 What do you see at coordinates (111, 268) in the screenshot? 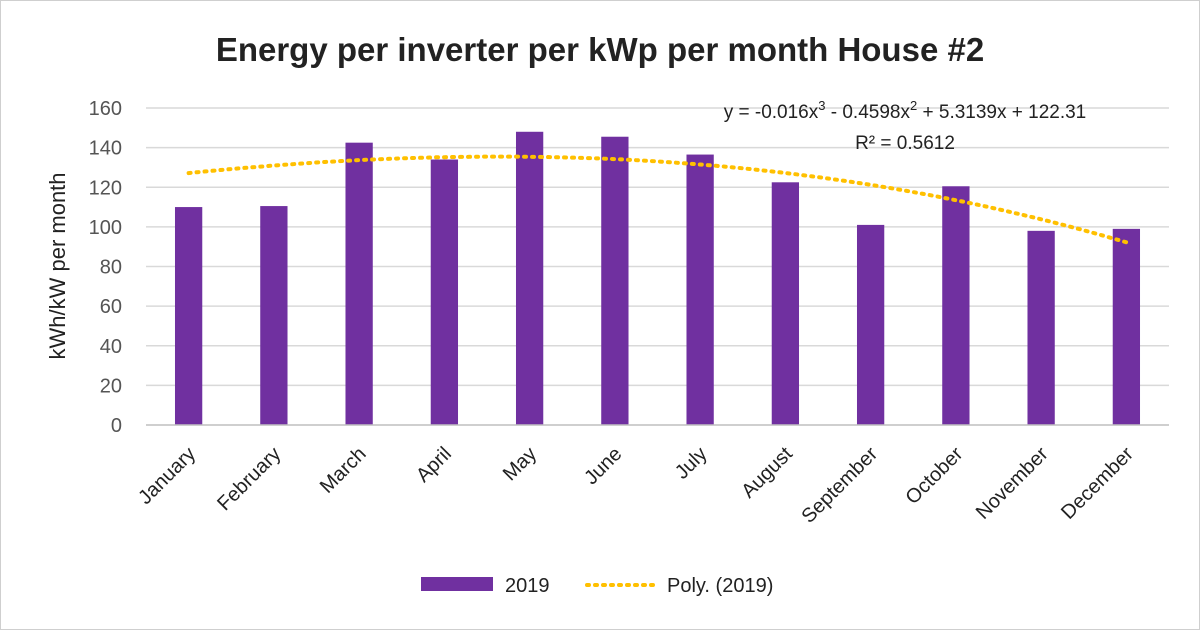
I see `y-tick-label: 80` at bounding box center [111, 268].